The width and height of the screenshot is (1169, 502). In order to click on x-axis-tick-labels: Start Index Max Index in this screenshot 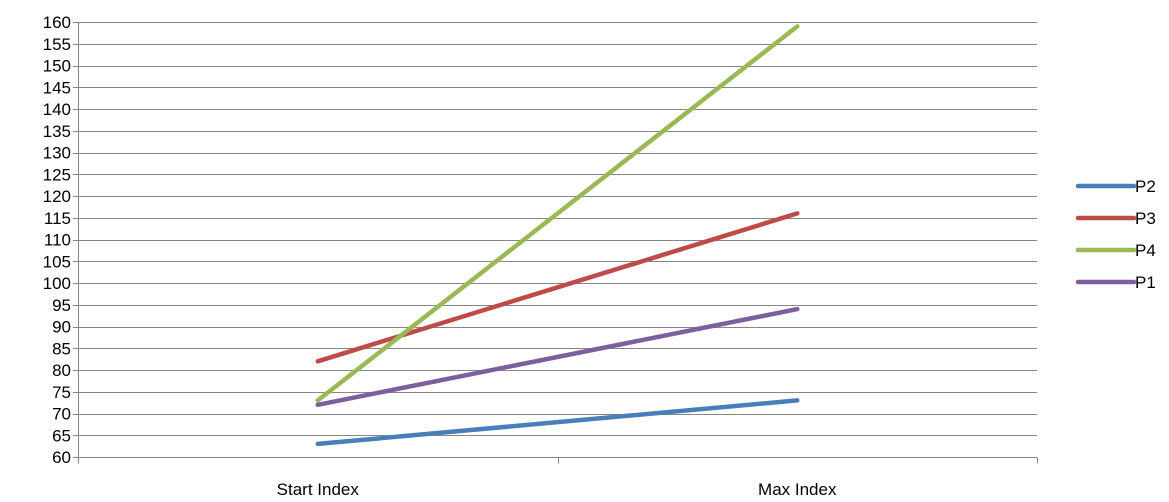, I will do `click(557, 489)`.